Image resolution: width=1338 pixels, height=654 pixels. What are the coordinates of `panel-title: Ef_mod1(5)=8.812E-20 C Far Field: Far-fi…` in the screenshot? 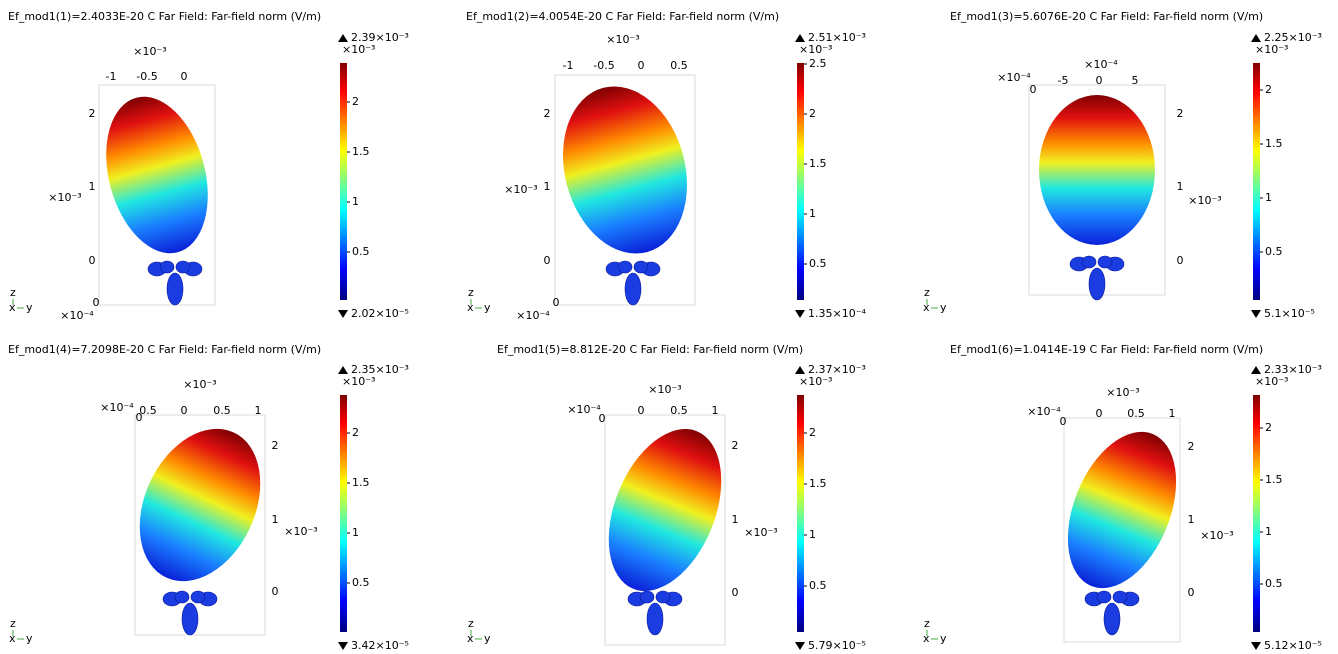 It's located at (650, 349).